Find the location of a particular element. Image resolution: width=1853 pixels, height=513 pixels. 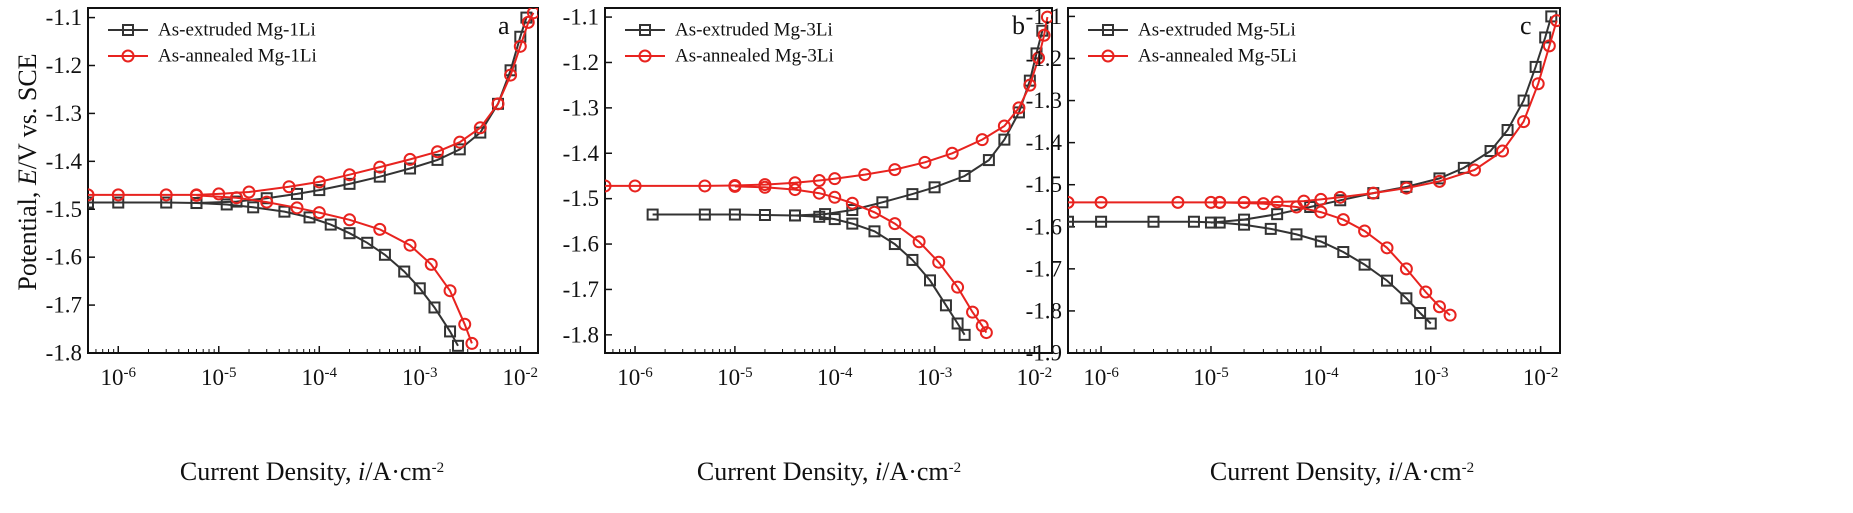

y-tick-label: -1.5 is located at coordinates (64, 209).